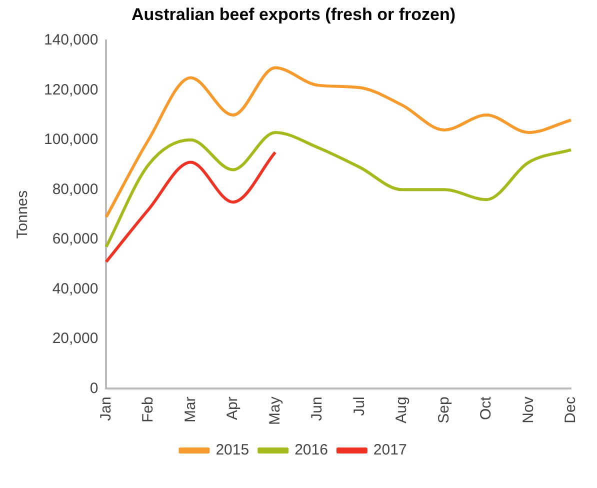 This screenshot has width=597, height=488. What do you see at coordinates (75, 289) in the screenshot?
I see `y-tick-label: 40,000` at bounding box center [75, 289].